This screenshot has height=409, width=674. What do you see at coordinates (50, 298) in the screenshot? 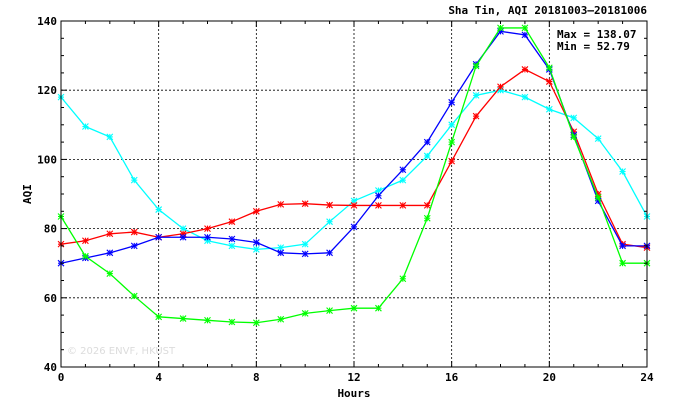
I see `y-tick-label: 60` at bounding box center [50, 298].